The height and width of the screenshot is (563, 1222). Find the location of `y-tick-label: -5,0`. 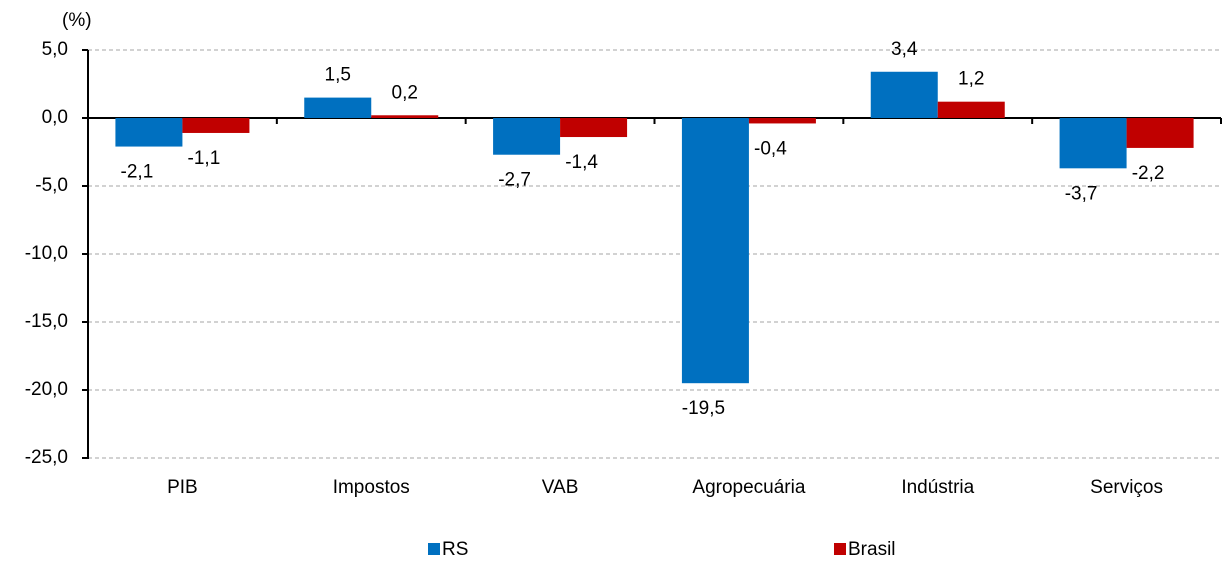

y-tick-label: -5,0 is located at coordinates (51, 185).